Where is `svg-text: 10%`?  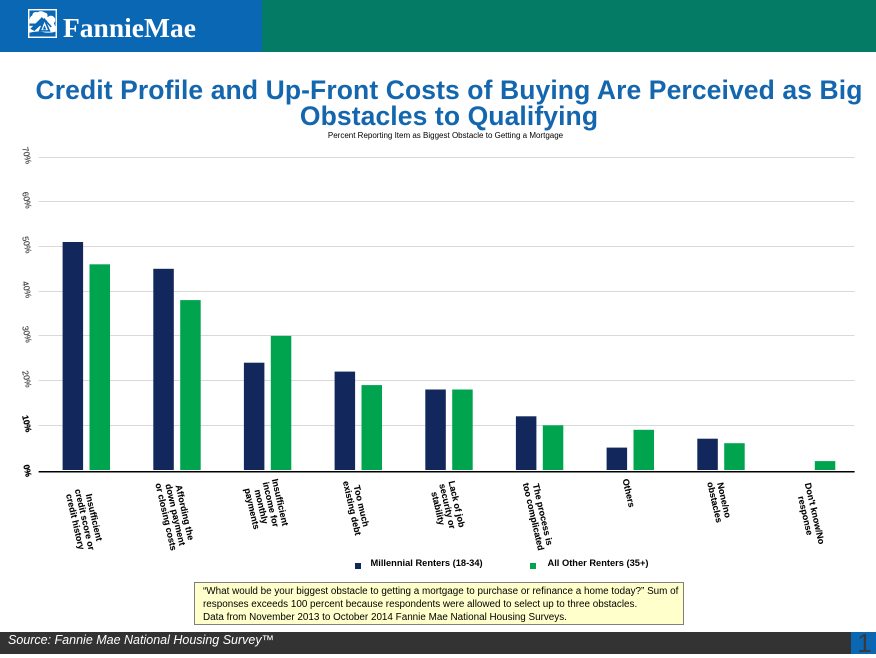
svg-text: 10% is located at coordinates (27, 423).